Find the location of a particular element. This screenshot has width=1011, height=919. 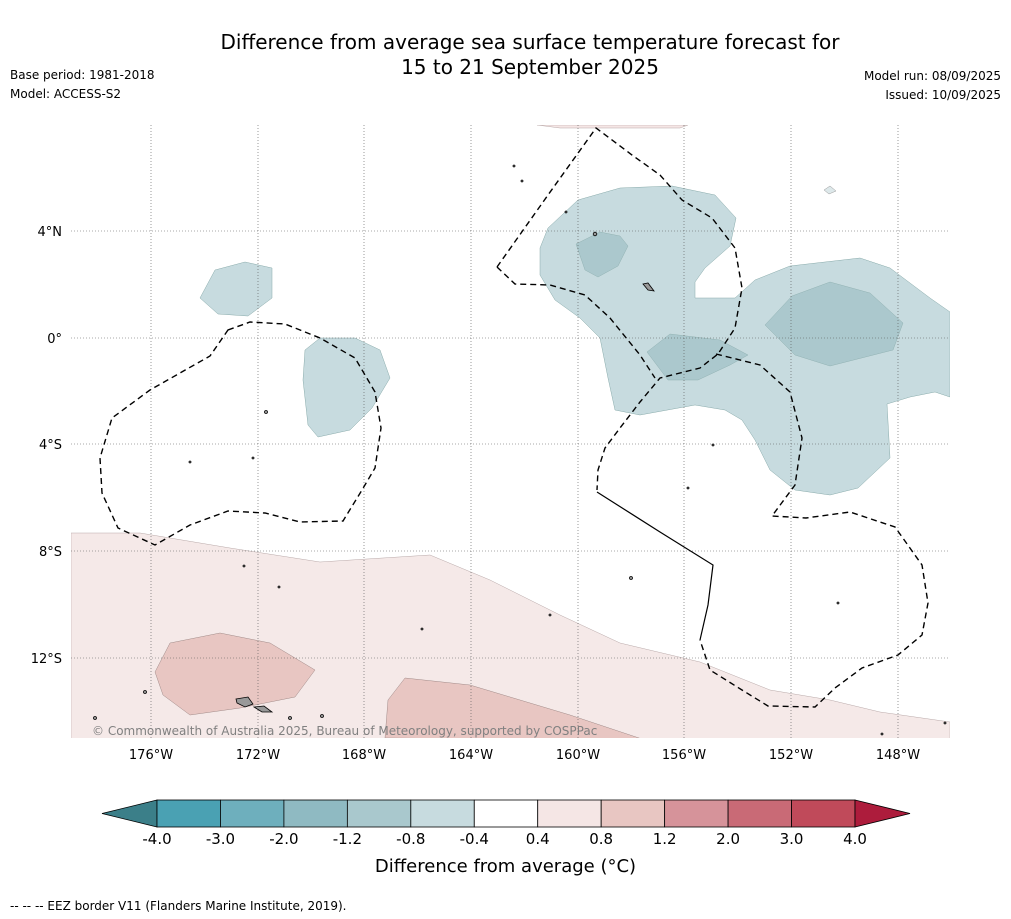

colorbar-tick-label: -1.2 is located at coordinates (347, 839).